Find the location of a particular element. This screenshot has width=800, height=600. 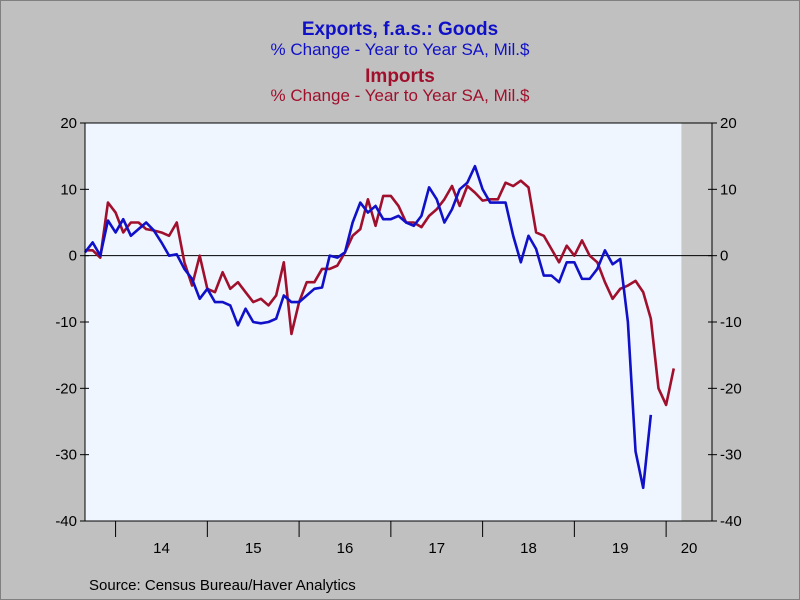

x-tick-label: 17 is located at coordinates (436, 548).